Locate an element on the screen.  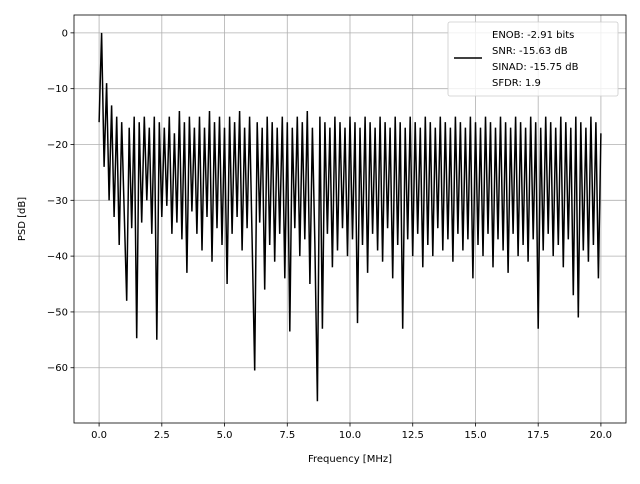
y-tick-label: −30 is located at coordinates (57, 201).